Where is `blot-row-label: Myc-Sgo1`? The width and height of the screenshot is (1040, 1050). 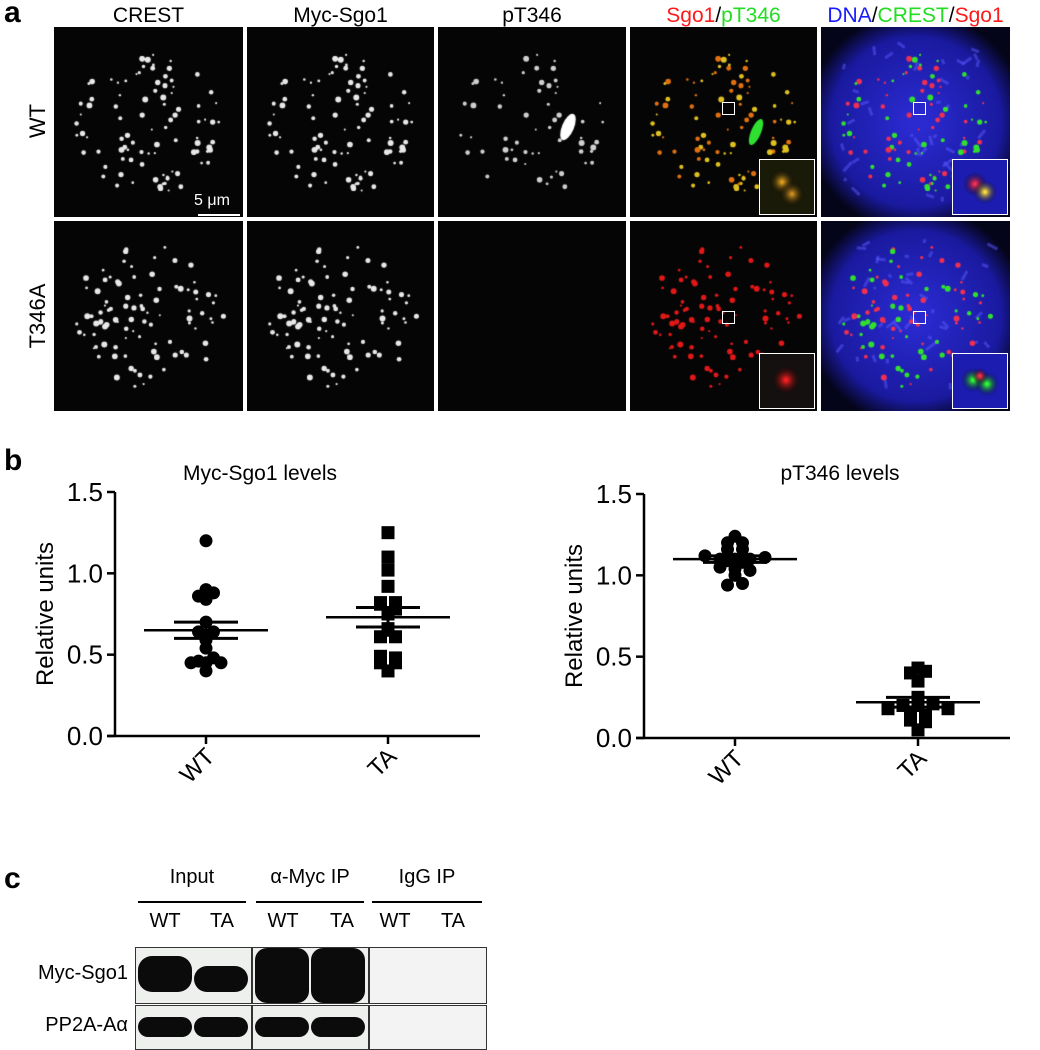
blot-row-label: Myc-Sgo1 is located at coordinates (82, 973).